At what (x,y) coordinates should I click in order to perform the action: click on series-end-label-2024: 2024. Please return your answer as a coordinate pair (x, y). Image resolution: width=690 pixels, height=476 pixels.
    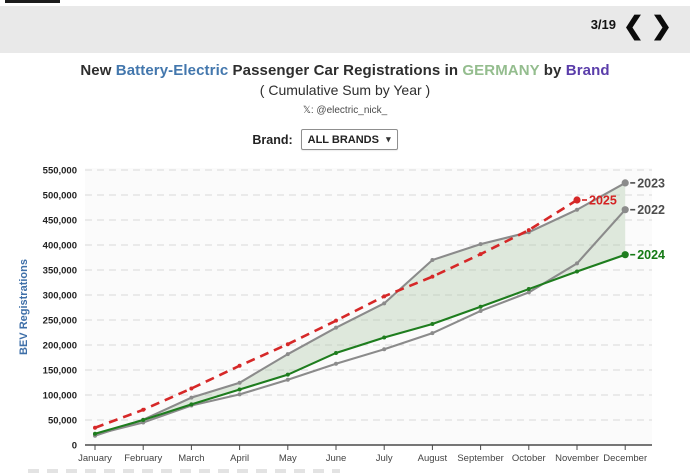
    Looking at the image, I should click on (651, 255).